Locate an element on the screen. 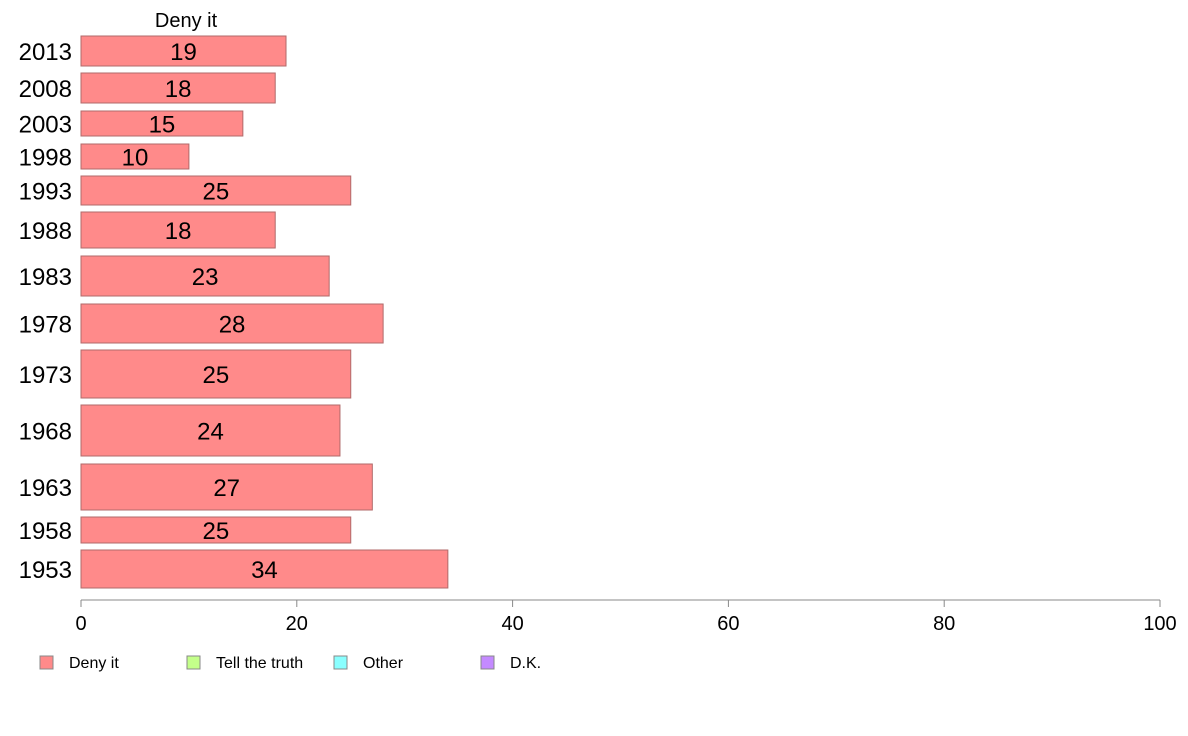 This screenshot has width=1188, height=736. legend: Deny it Tell the truth Other D.K. is located at coordinates (290, 663).